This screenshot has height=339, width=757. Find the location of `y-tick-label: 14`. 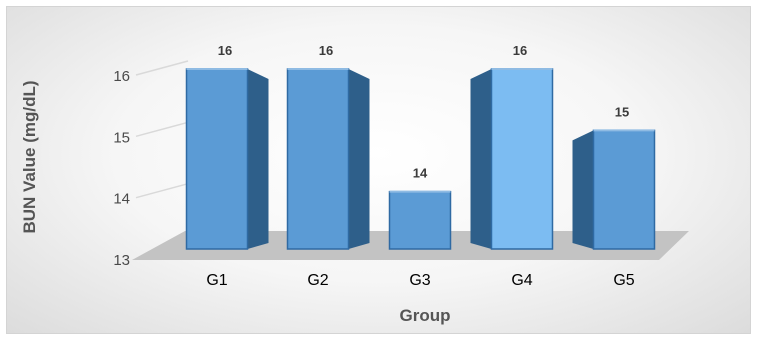

y-tick-label: 14 is located at coordinates (121, 199).